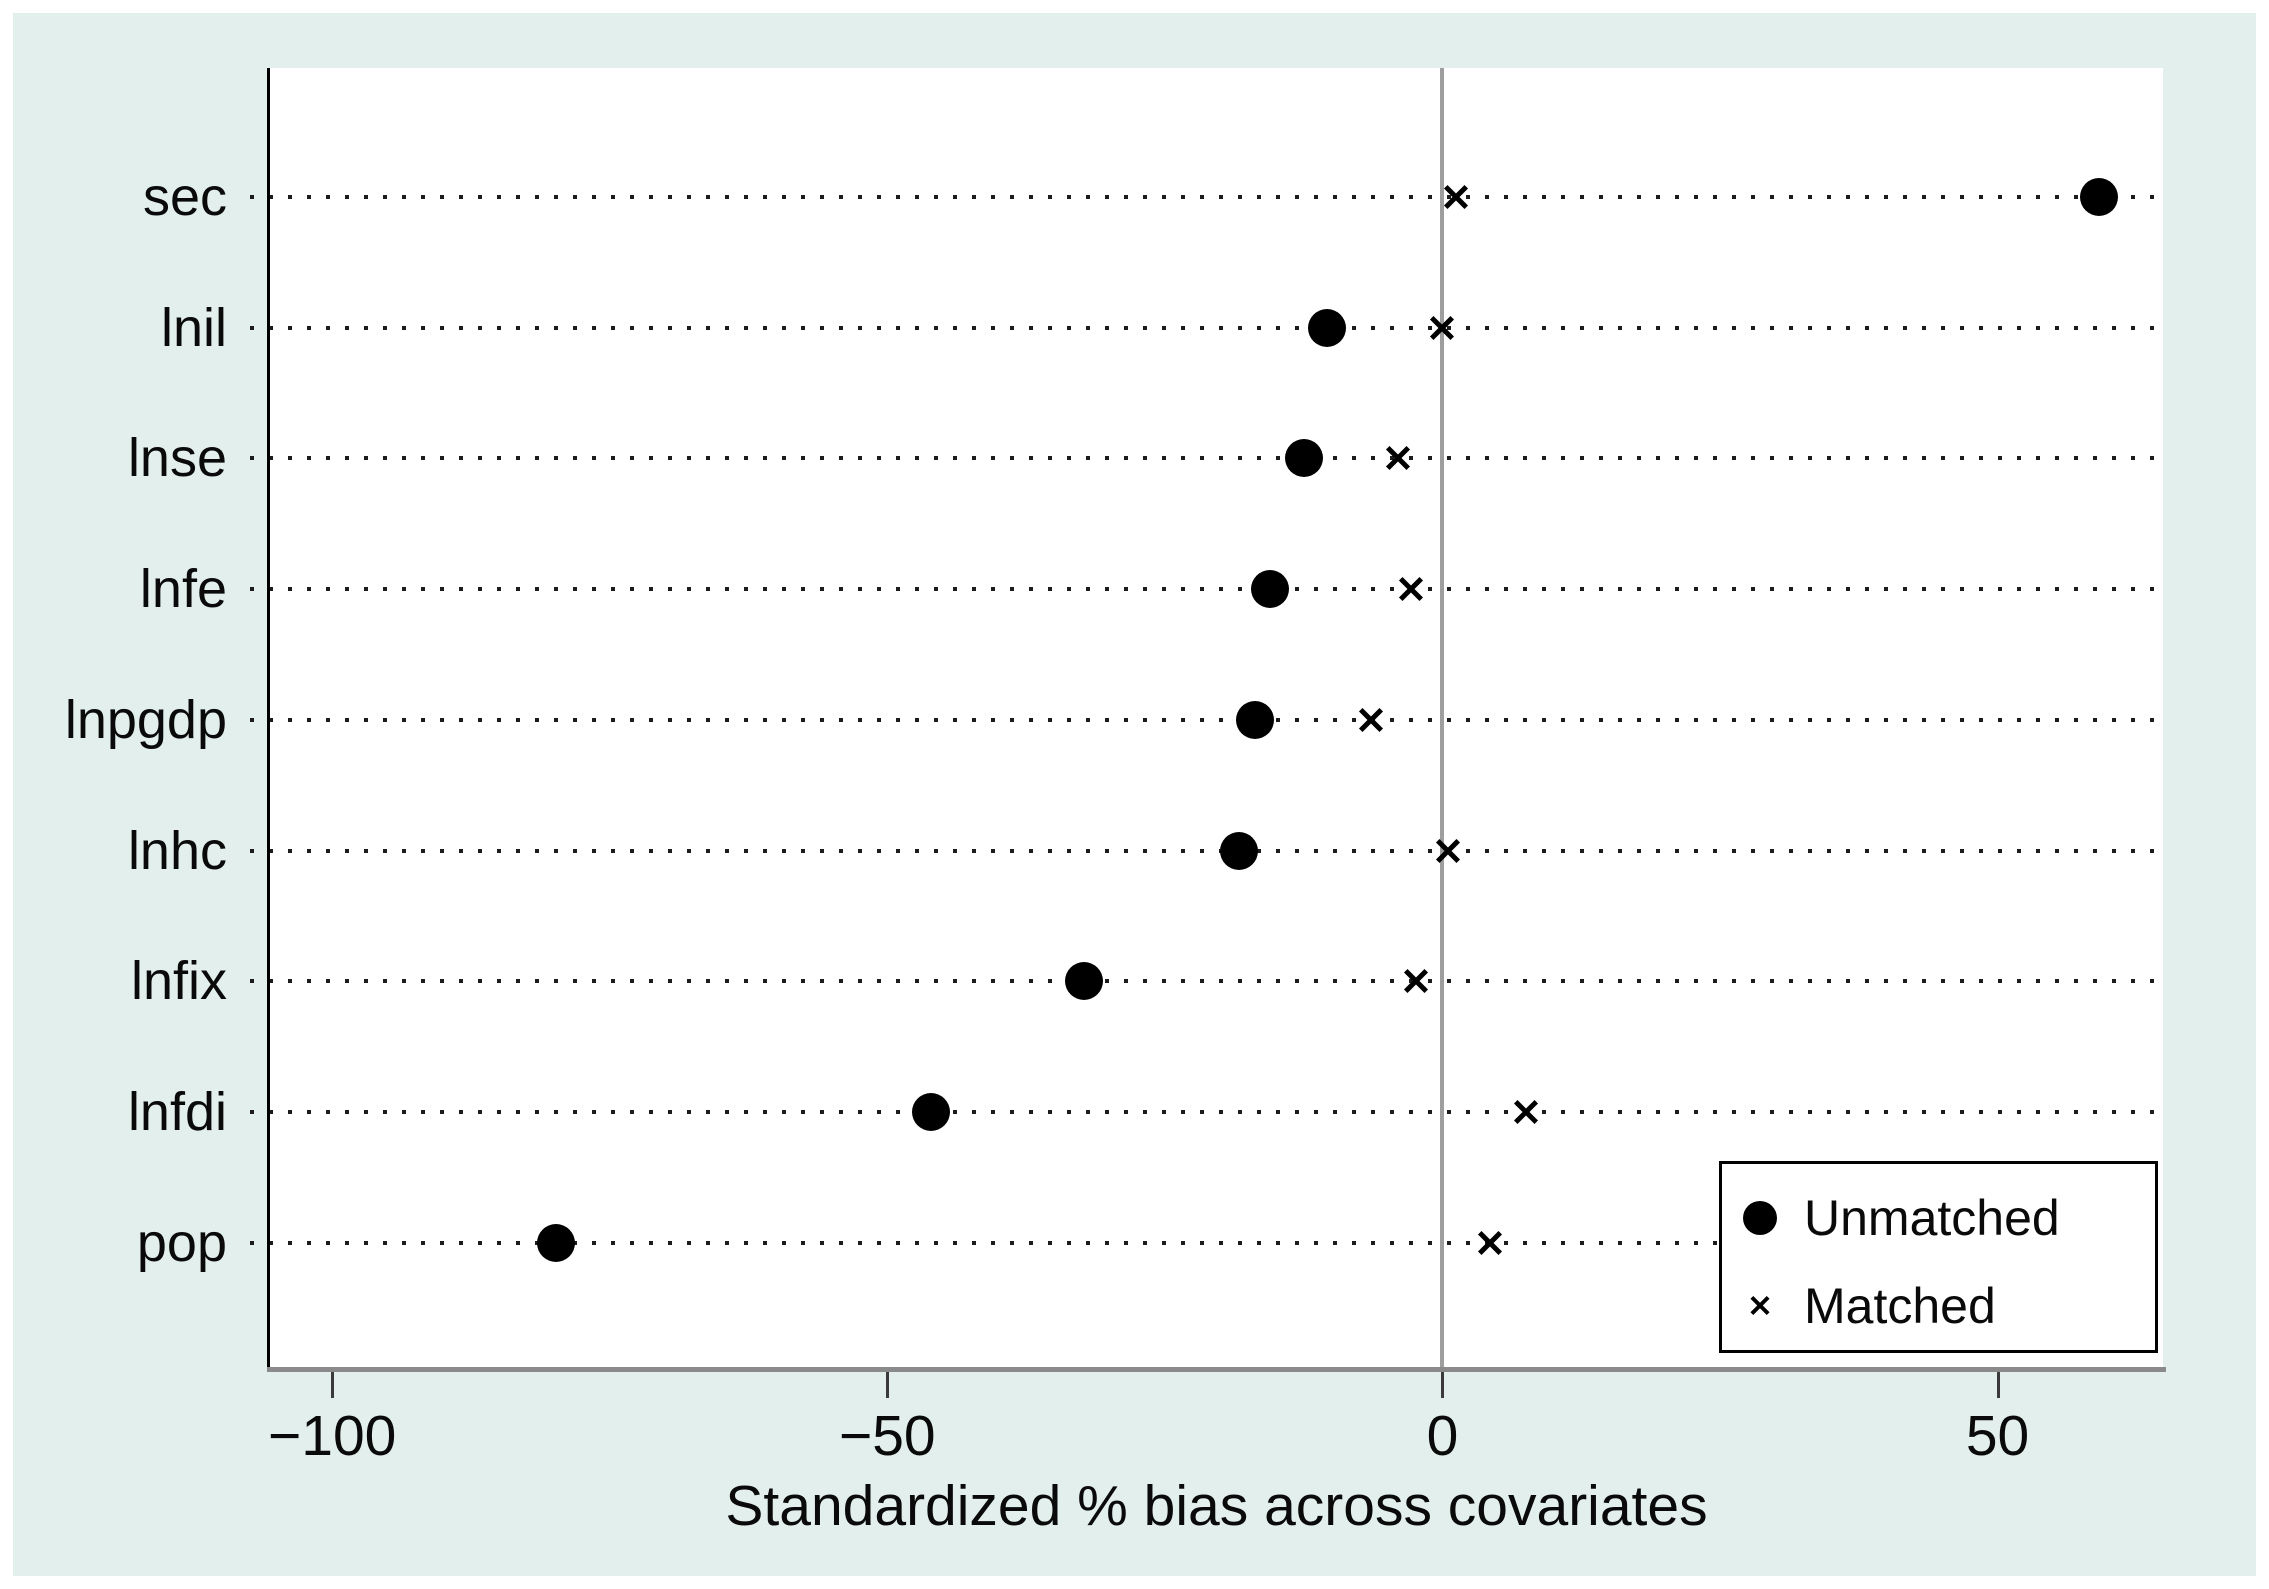 The image size is (2269, 1589). Describe the element at coordinates (268, 720) in the screenshot. I see `y-axis-line` at that location.